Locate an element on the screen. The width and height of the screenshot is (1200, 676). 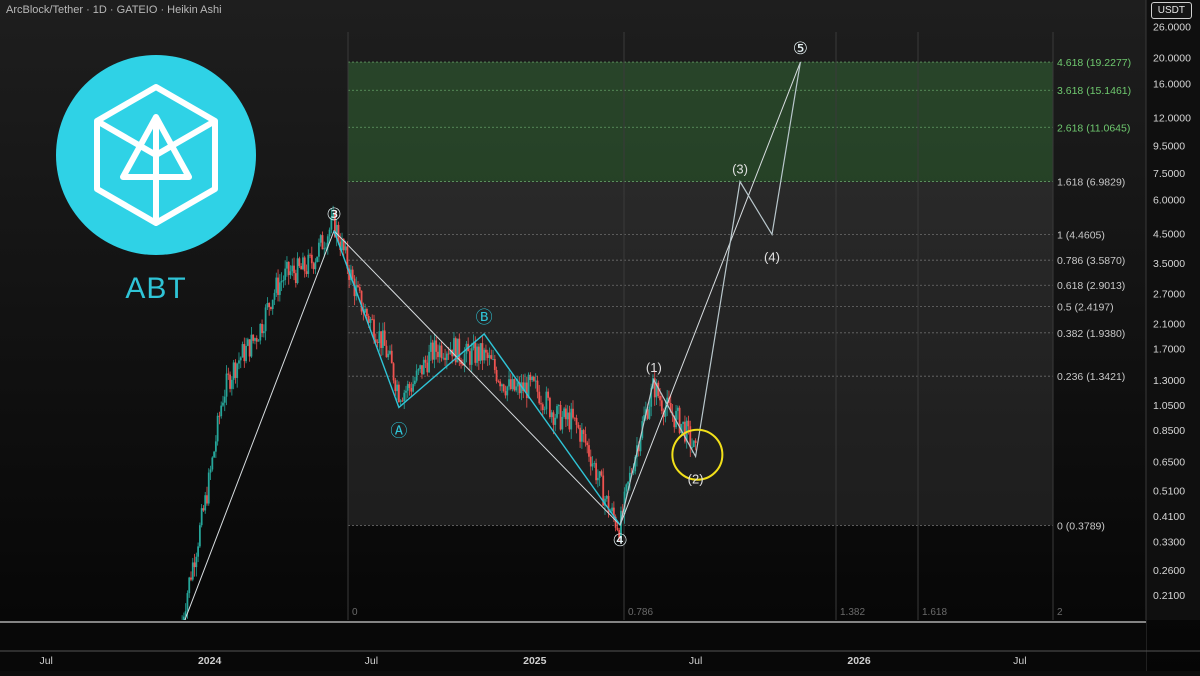
x-tick-label: 2024 is located at coordinates (210, 661).